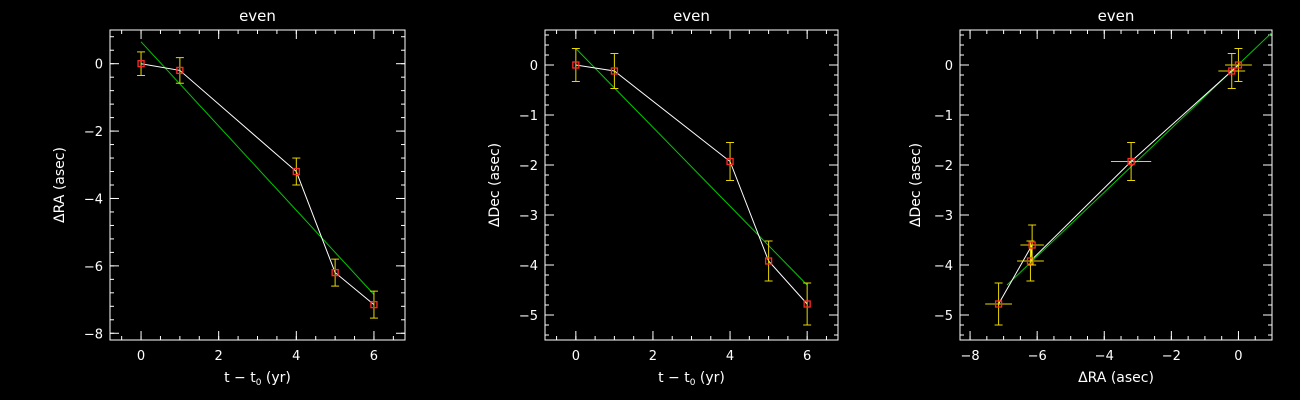 The width and height of the screenshot is (1300, 400). I want to click on x-axis-label-main: ΔRA (asec), so click(1116, 378).